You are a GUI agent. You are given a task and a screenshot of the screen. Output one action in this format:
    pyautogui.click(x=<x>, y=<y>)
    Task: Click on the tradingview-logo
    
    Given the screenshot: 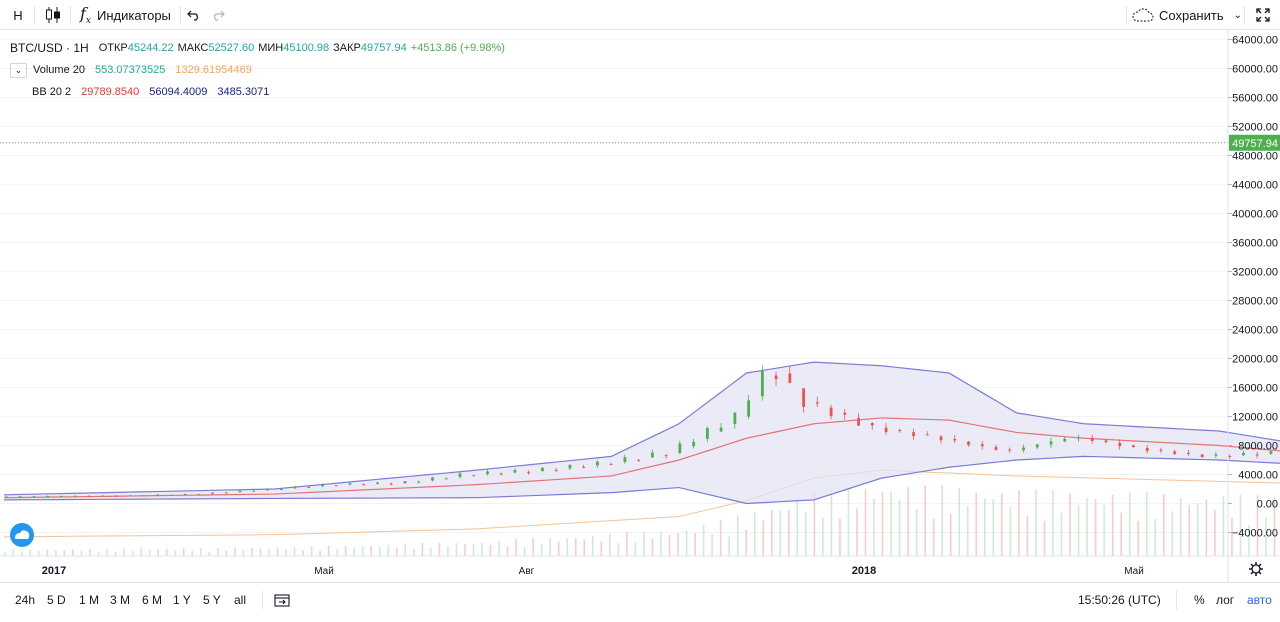 What is the action you would take?
    pyautogui.click(x=22, y=535)
    